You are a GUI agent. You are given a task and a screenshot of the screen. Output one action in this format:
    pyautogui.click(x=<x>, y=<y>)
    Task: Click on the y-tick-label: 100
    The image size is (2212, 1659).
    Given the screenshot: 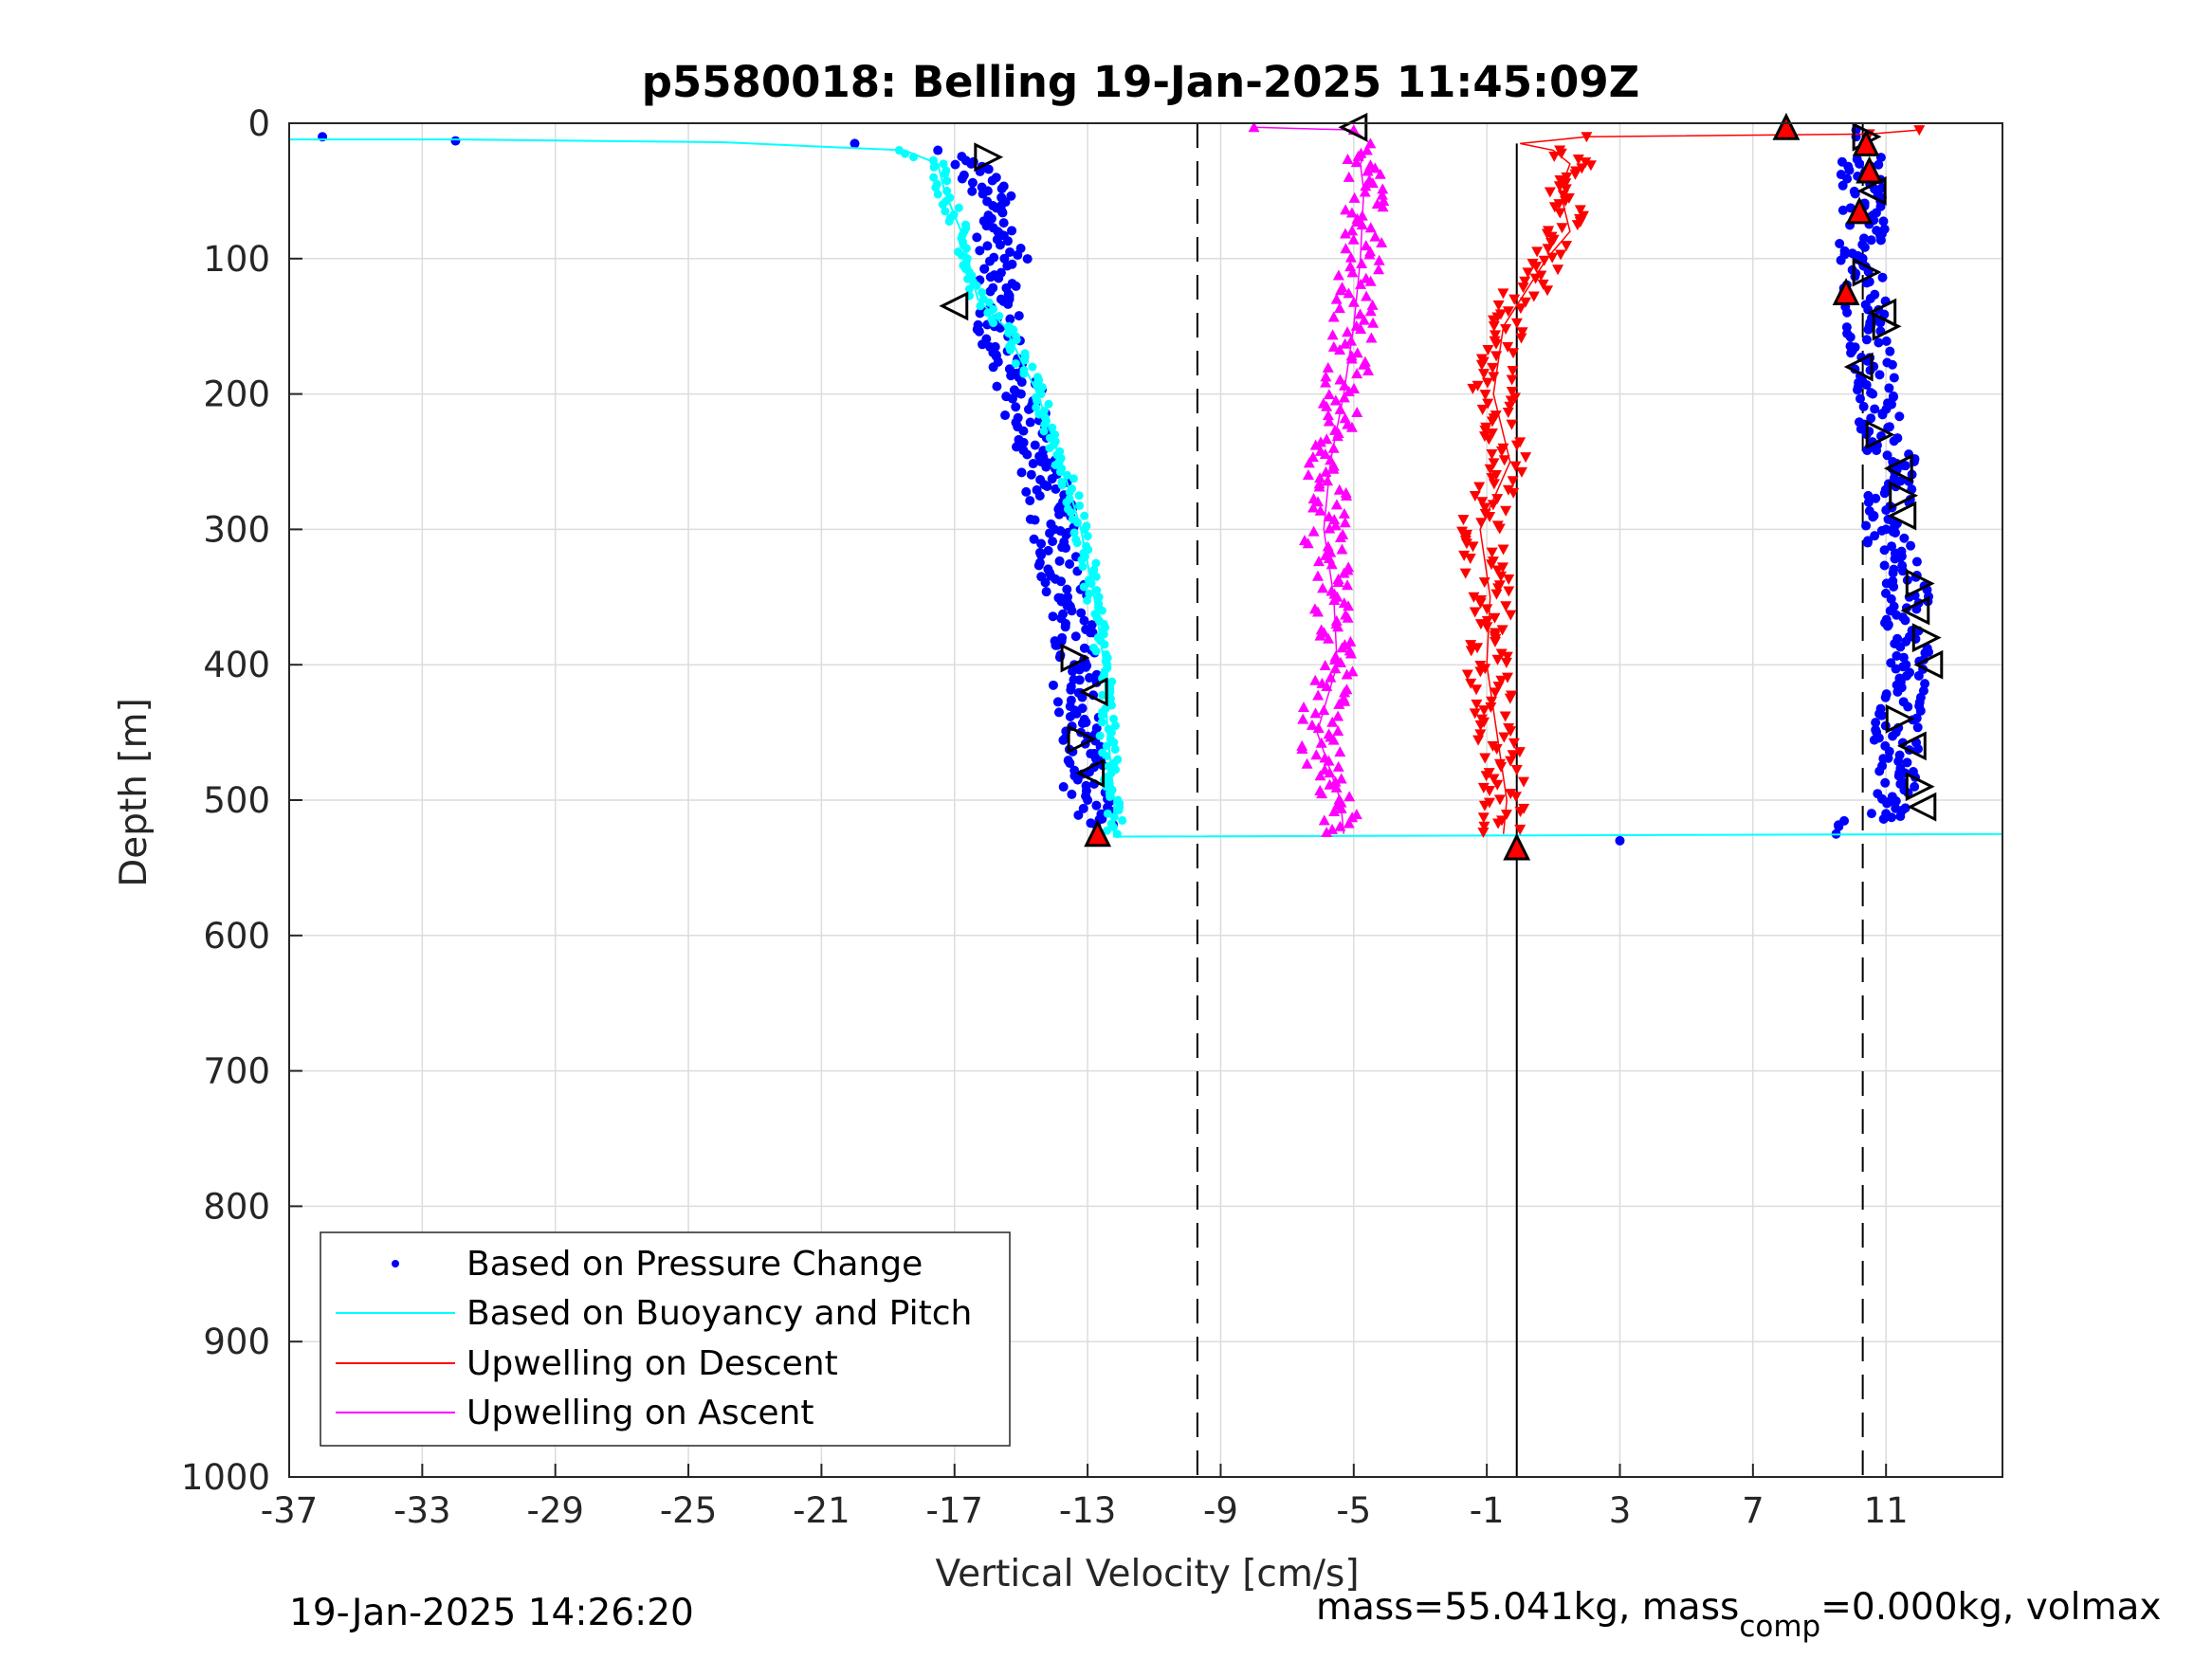 What is the action you would take?
    pyautogui.click(x=236, y=259)
    